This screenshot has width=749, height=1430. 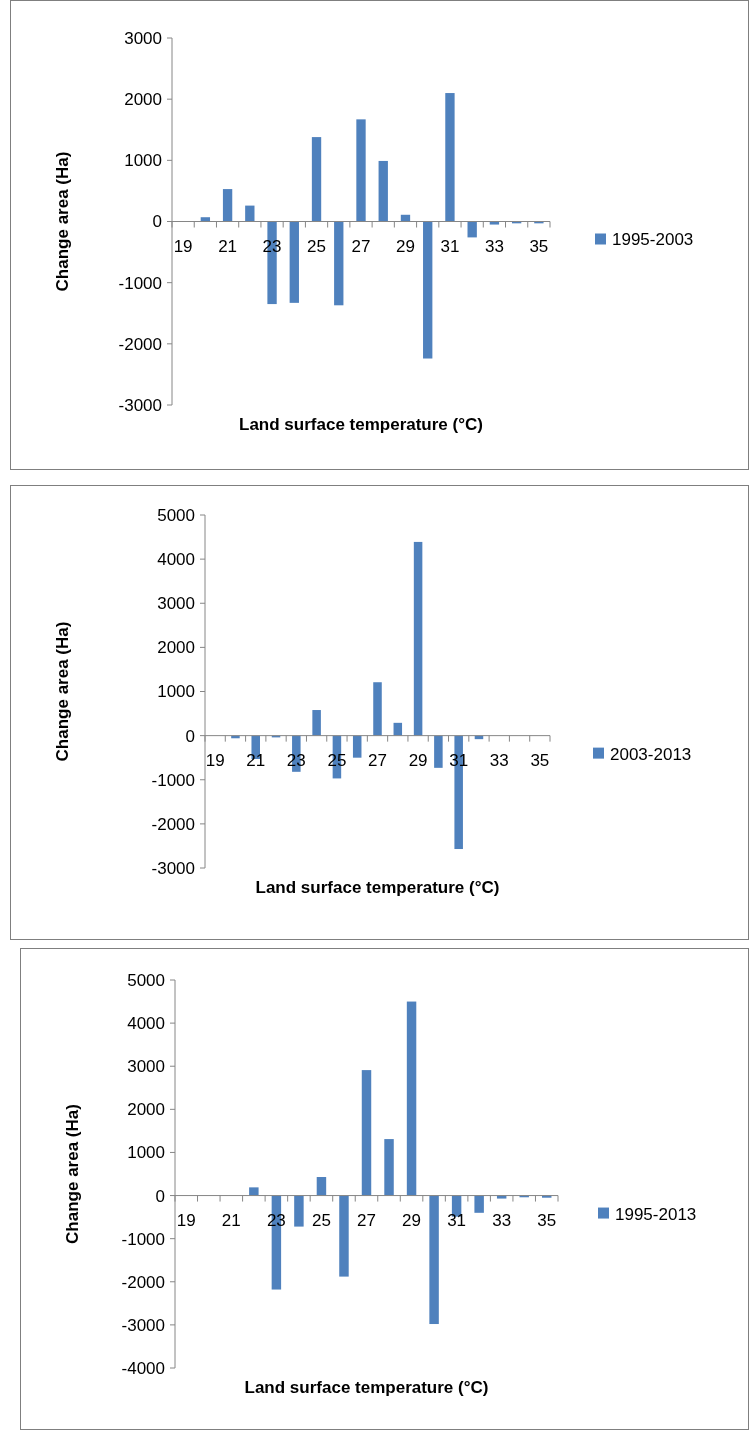 I want to click on x-tick-label: 23, so click(x=296, y=760).